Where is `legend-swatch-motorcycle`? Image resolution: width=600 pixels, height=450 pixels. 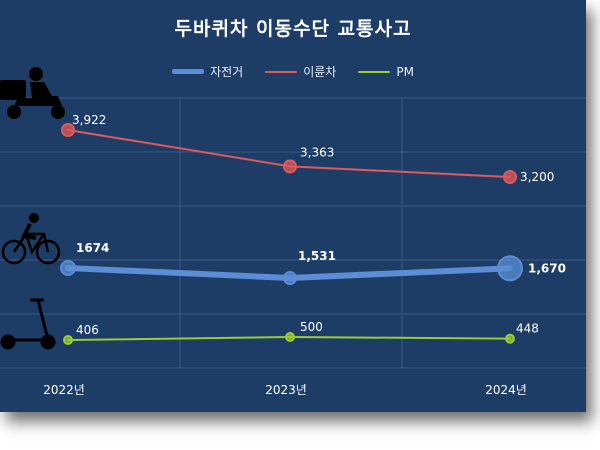
legend-swatch-motorcycle is located at coordinates (281, 71).